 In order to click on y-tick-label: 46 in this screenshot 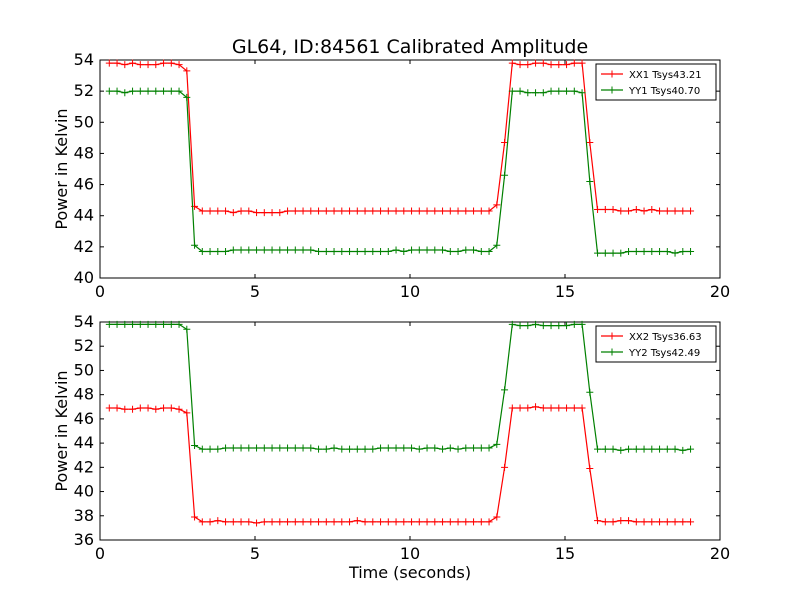, I will do `click(84, 418)`.